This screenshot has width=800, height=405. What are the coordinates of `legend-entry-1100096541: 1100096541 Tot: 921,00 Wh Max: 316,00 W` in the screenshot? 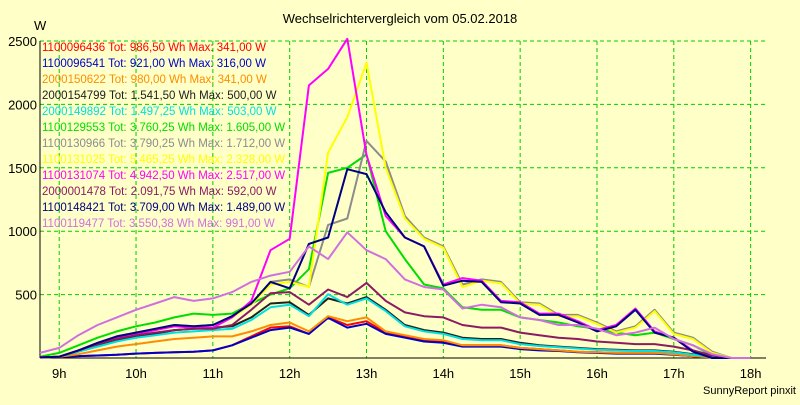 It's located at (154, 64).